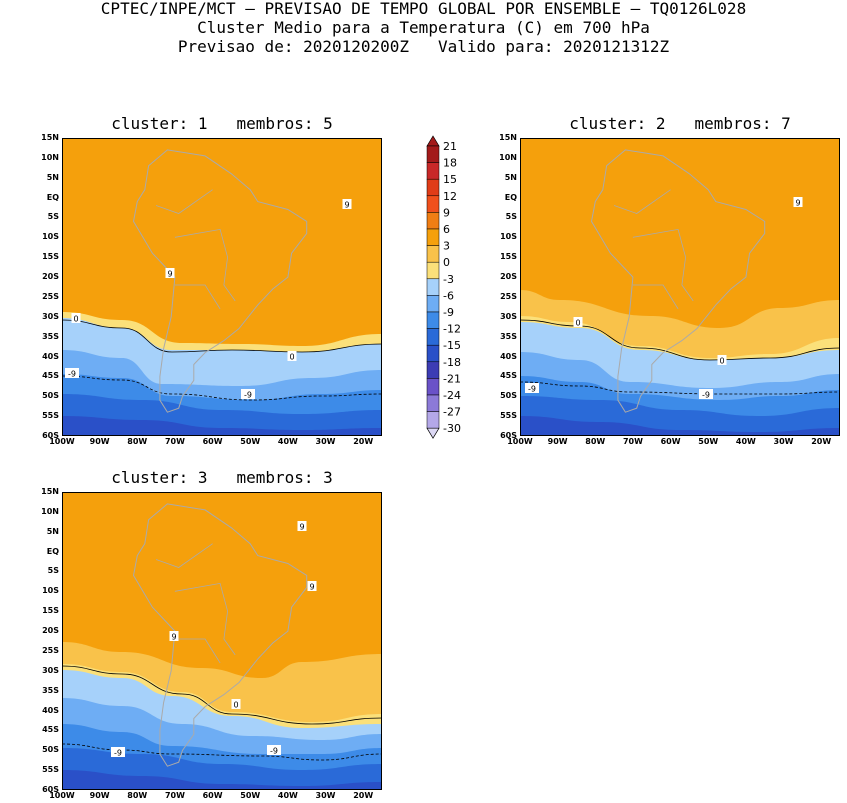  Describe the element at coordinates (443, 287) in the screenshot. I see `colorbar-svg: 21 18 15 12 9 6 3 0 -3 -6 -9 -12 -15 -18 -21 -24 -27 -30` at that location.